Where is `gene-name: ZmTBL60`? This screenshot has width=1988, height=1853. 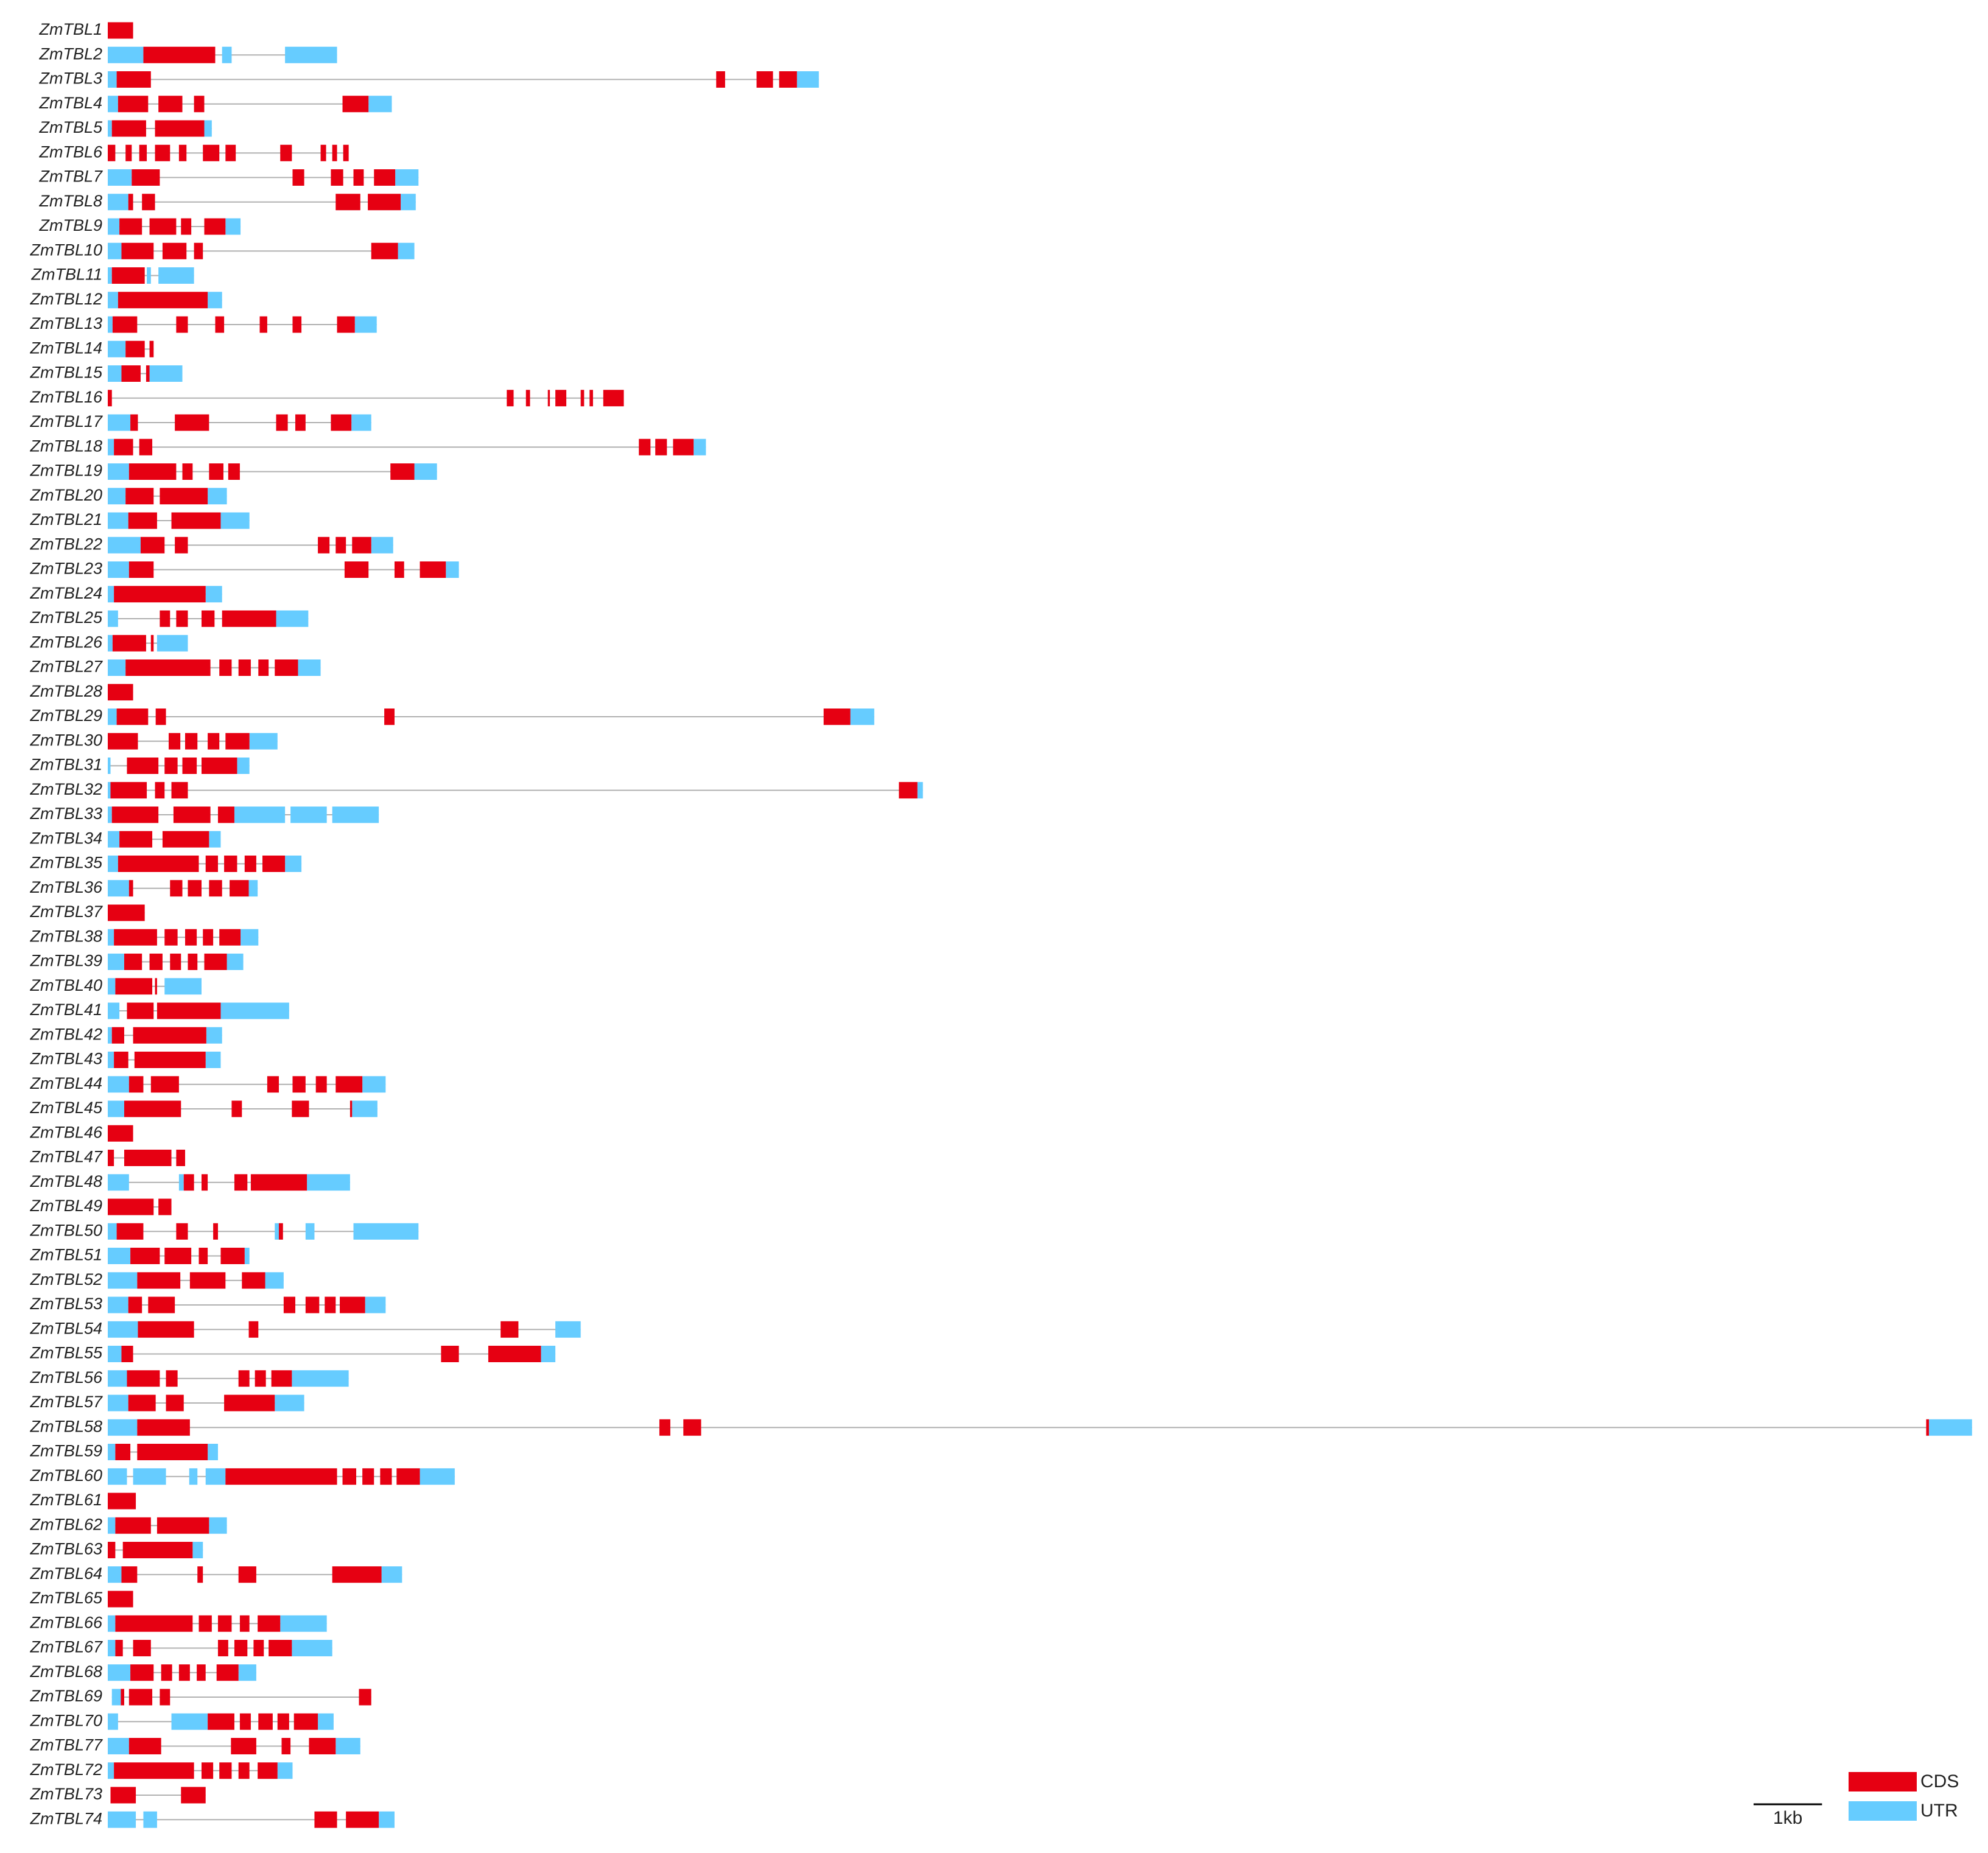 gene-name: ZmTBL60 is located at coordinates (65, 1475).